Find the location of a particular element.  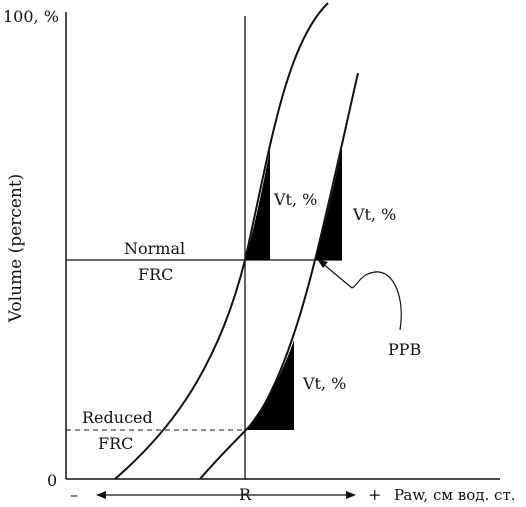

x-axis-title: Paw, см вод. ст. is located at coordinates (455, 495).